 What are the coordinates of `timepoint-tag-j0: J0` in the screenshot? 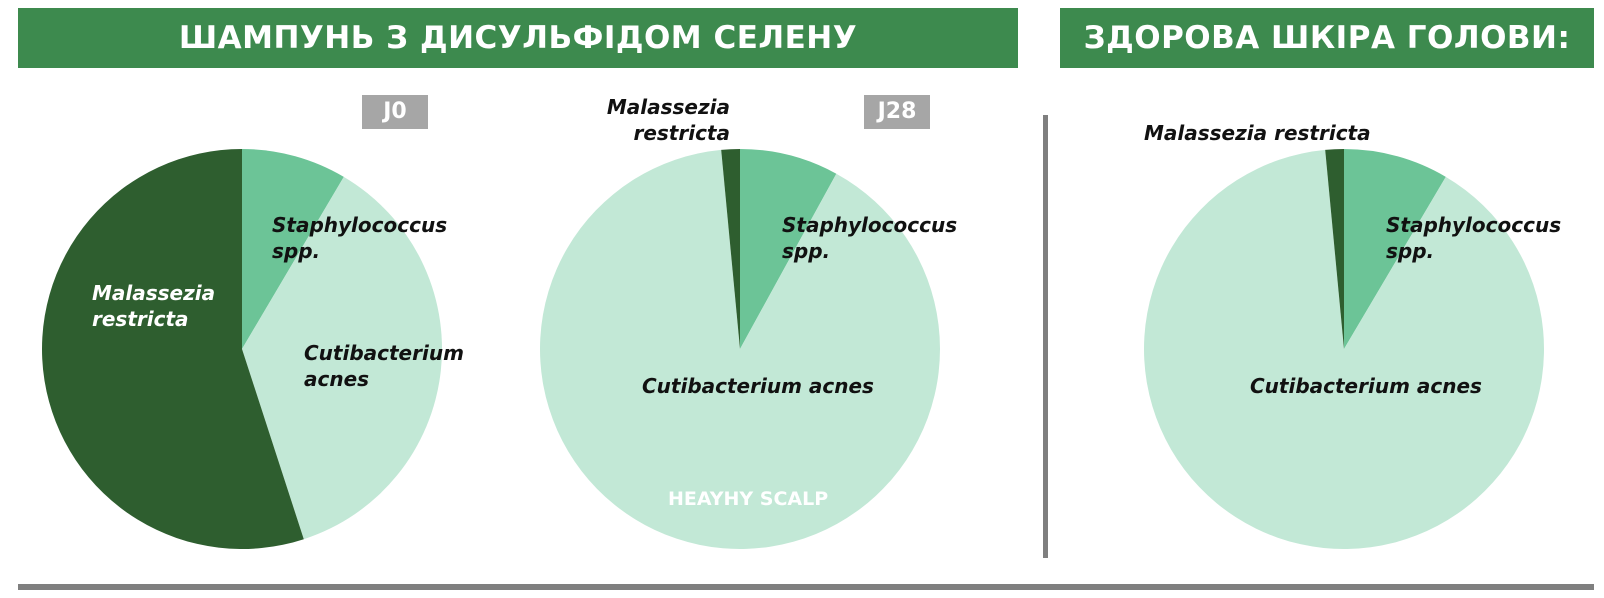 It's located at (395, 112).